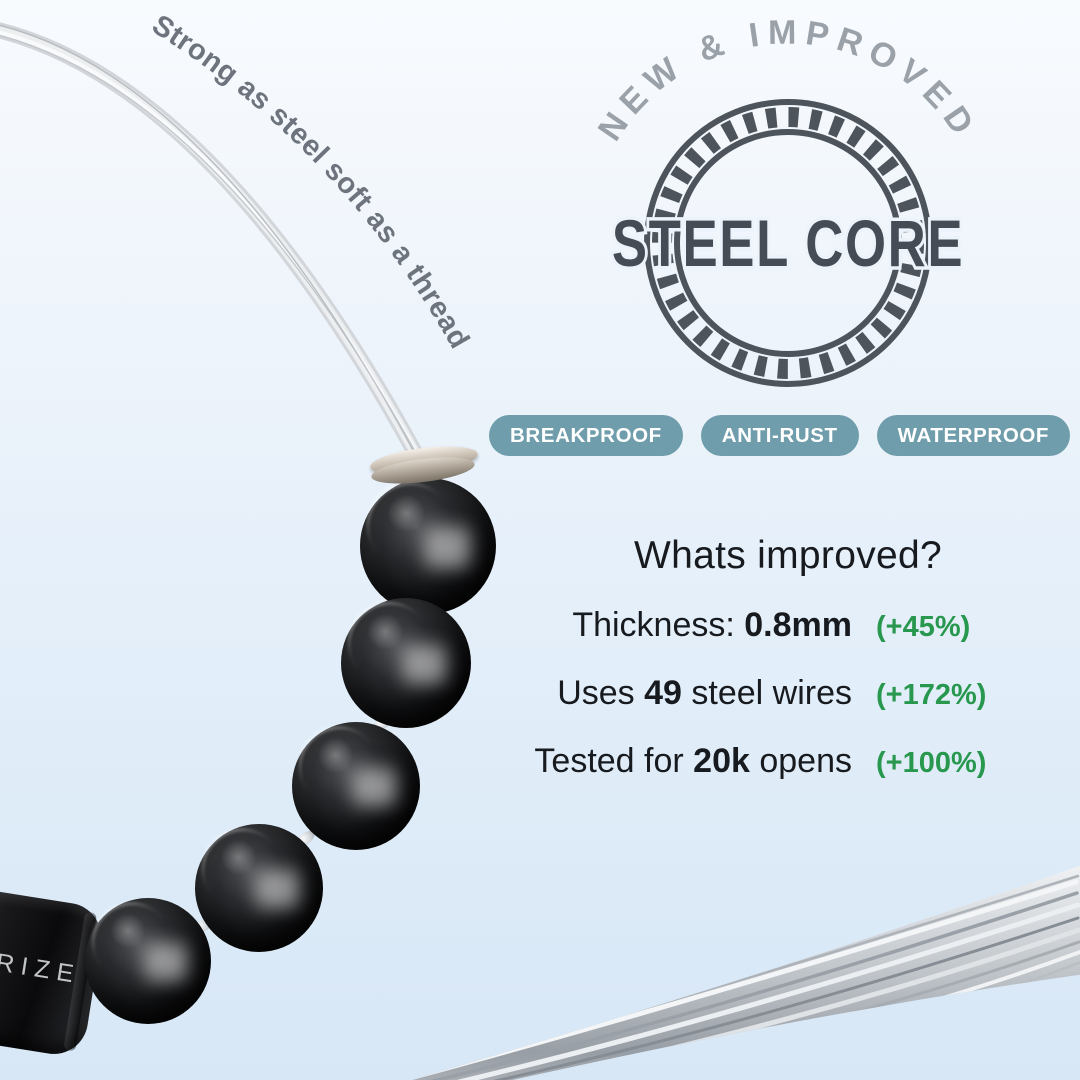 The image size is (1080, 1080). I want to click on improvement-row-opens: Tested for 20k opens (+100%), so click(763, 762).